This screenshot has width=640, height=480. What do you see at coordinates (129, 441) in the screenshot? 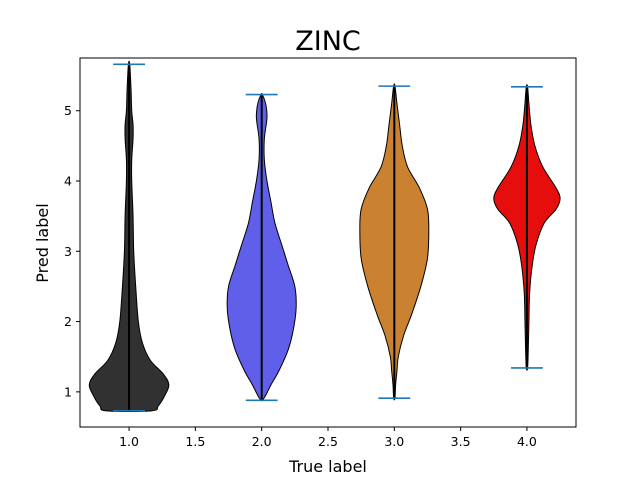
I see `x-tick-label: 1.0` at bounding box center [129, 441].